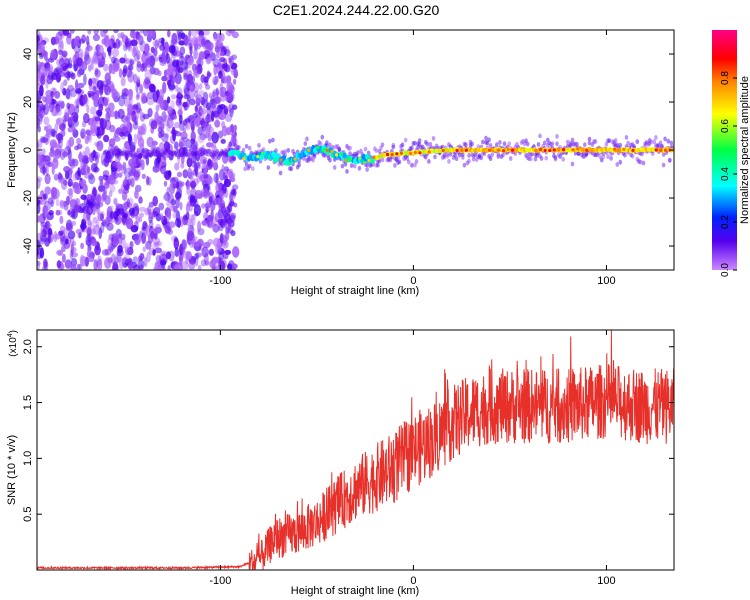  Describe the element at coordinates (413, 581) in the screenshot. I see `snr-x-tick-label: 0` at that location.